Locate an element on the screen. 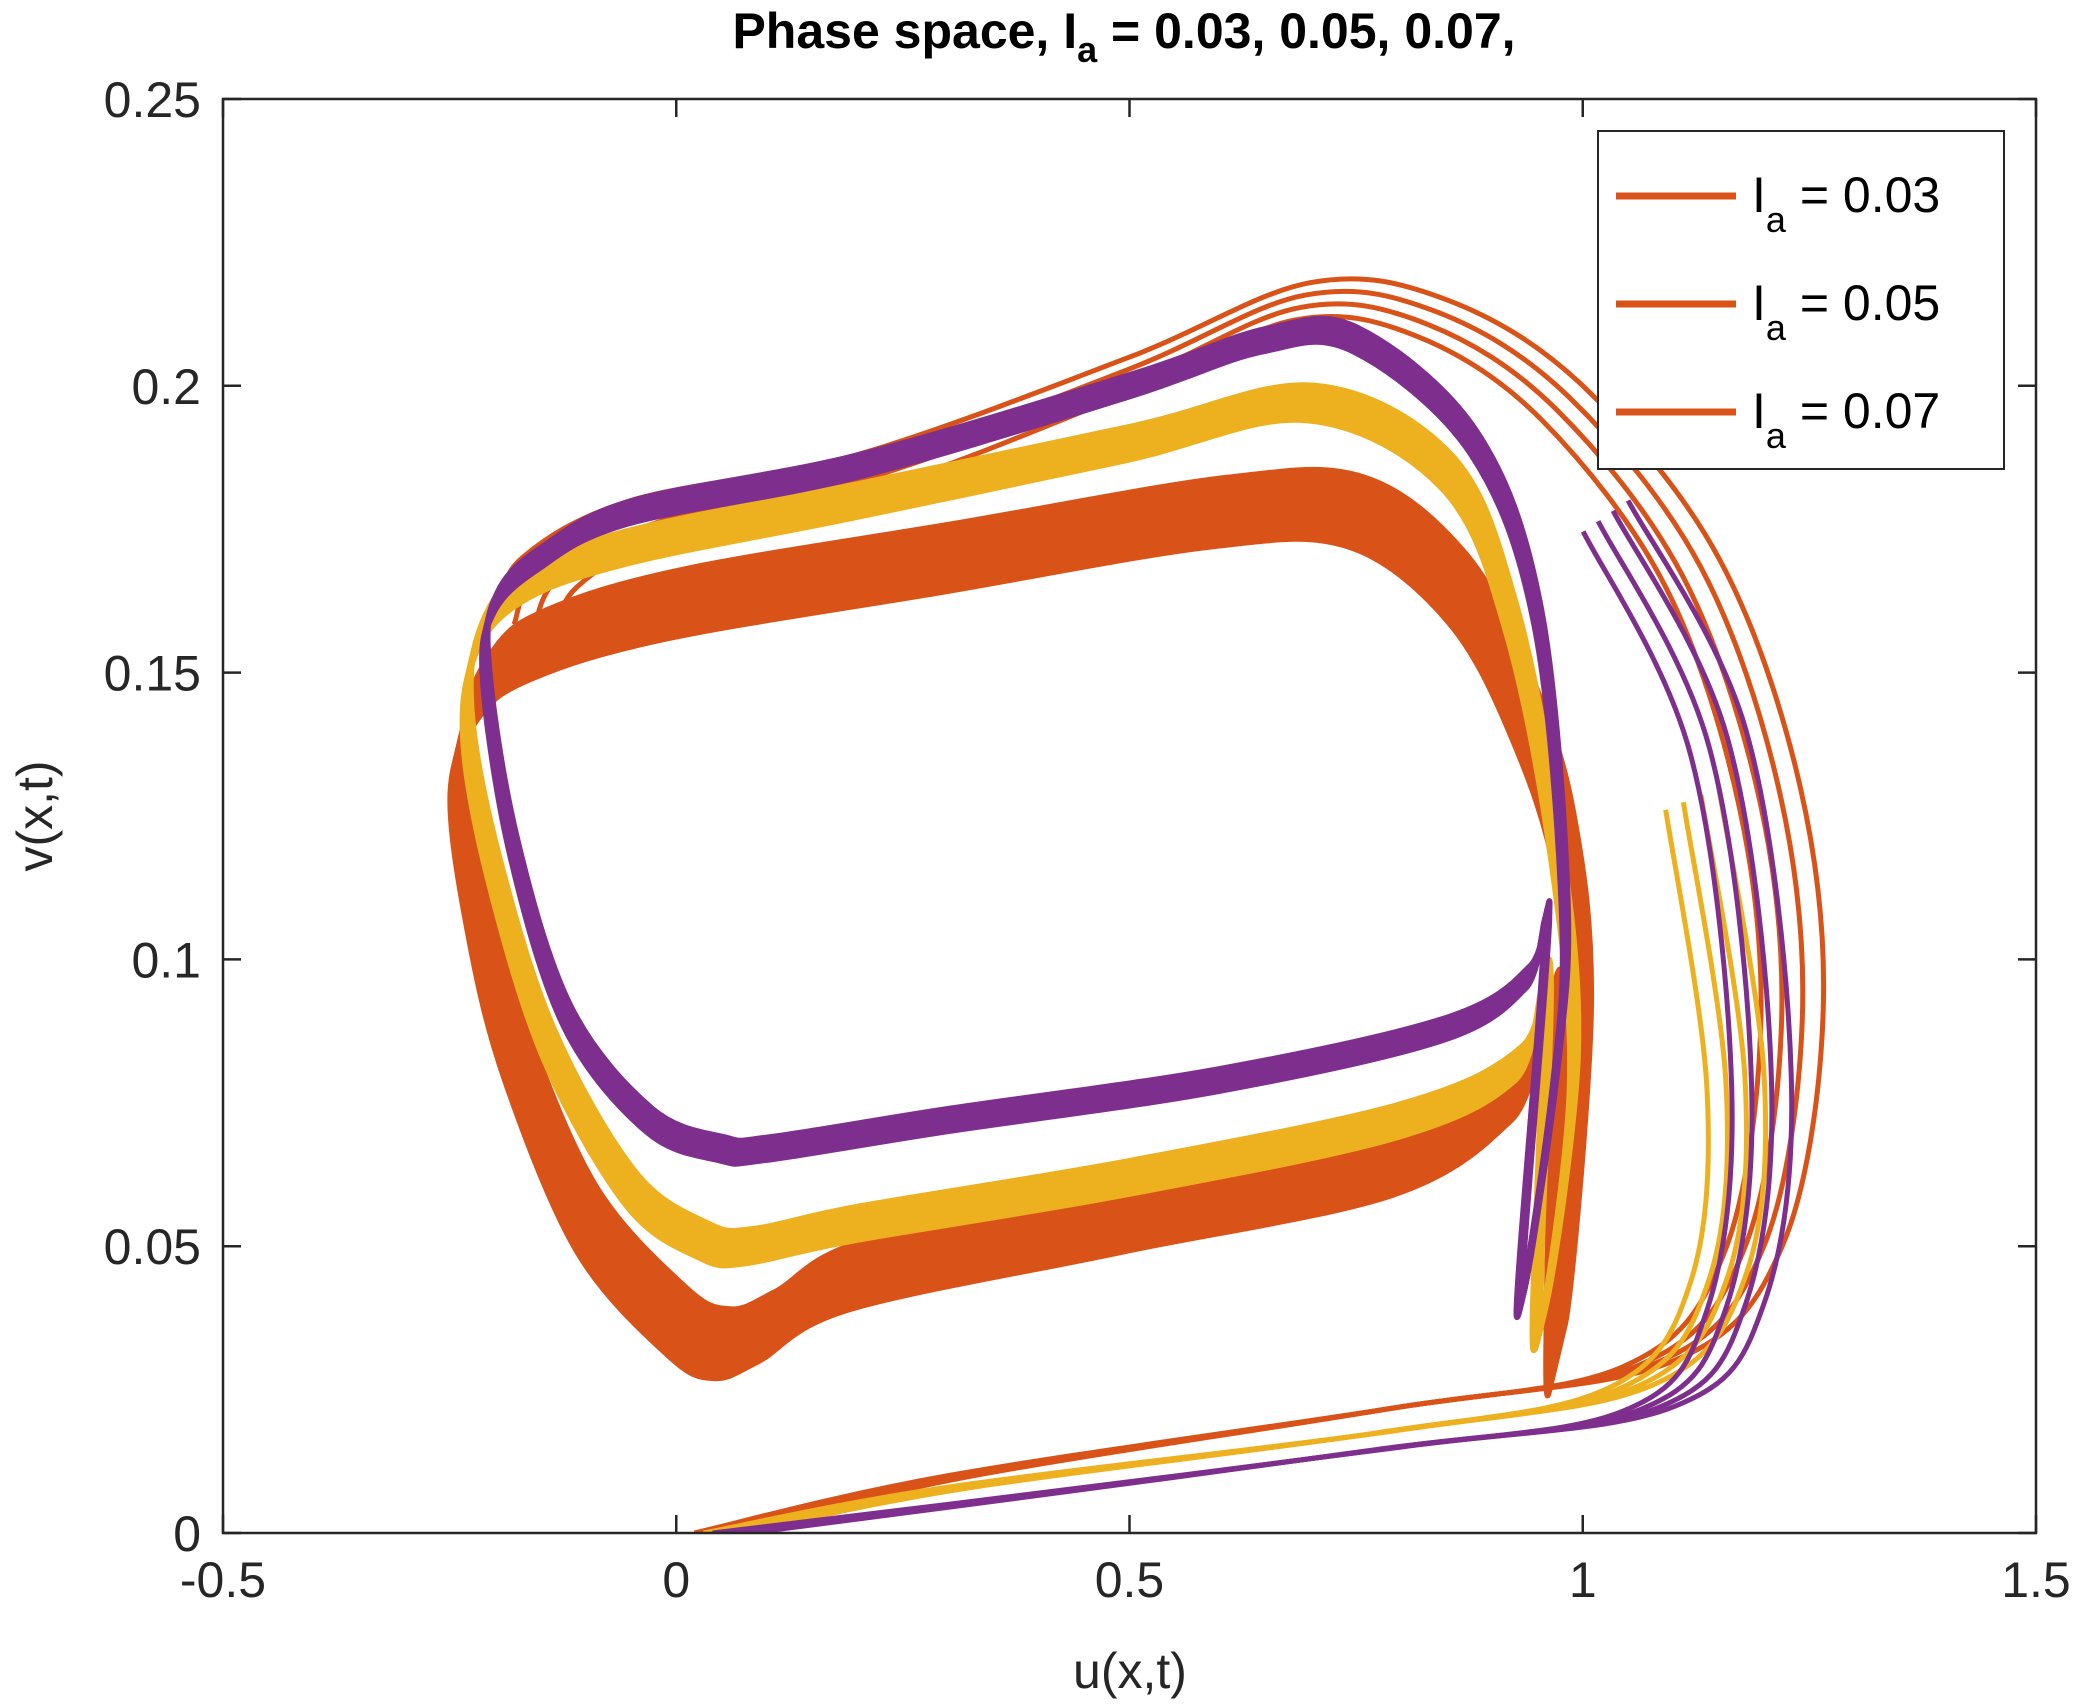 Image resolution: width=2081 pixels, height=1706 pixels. legend-item: Ia = 0.05 is located at coordinates (1778, 311).